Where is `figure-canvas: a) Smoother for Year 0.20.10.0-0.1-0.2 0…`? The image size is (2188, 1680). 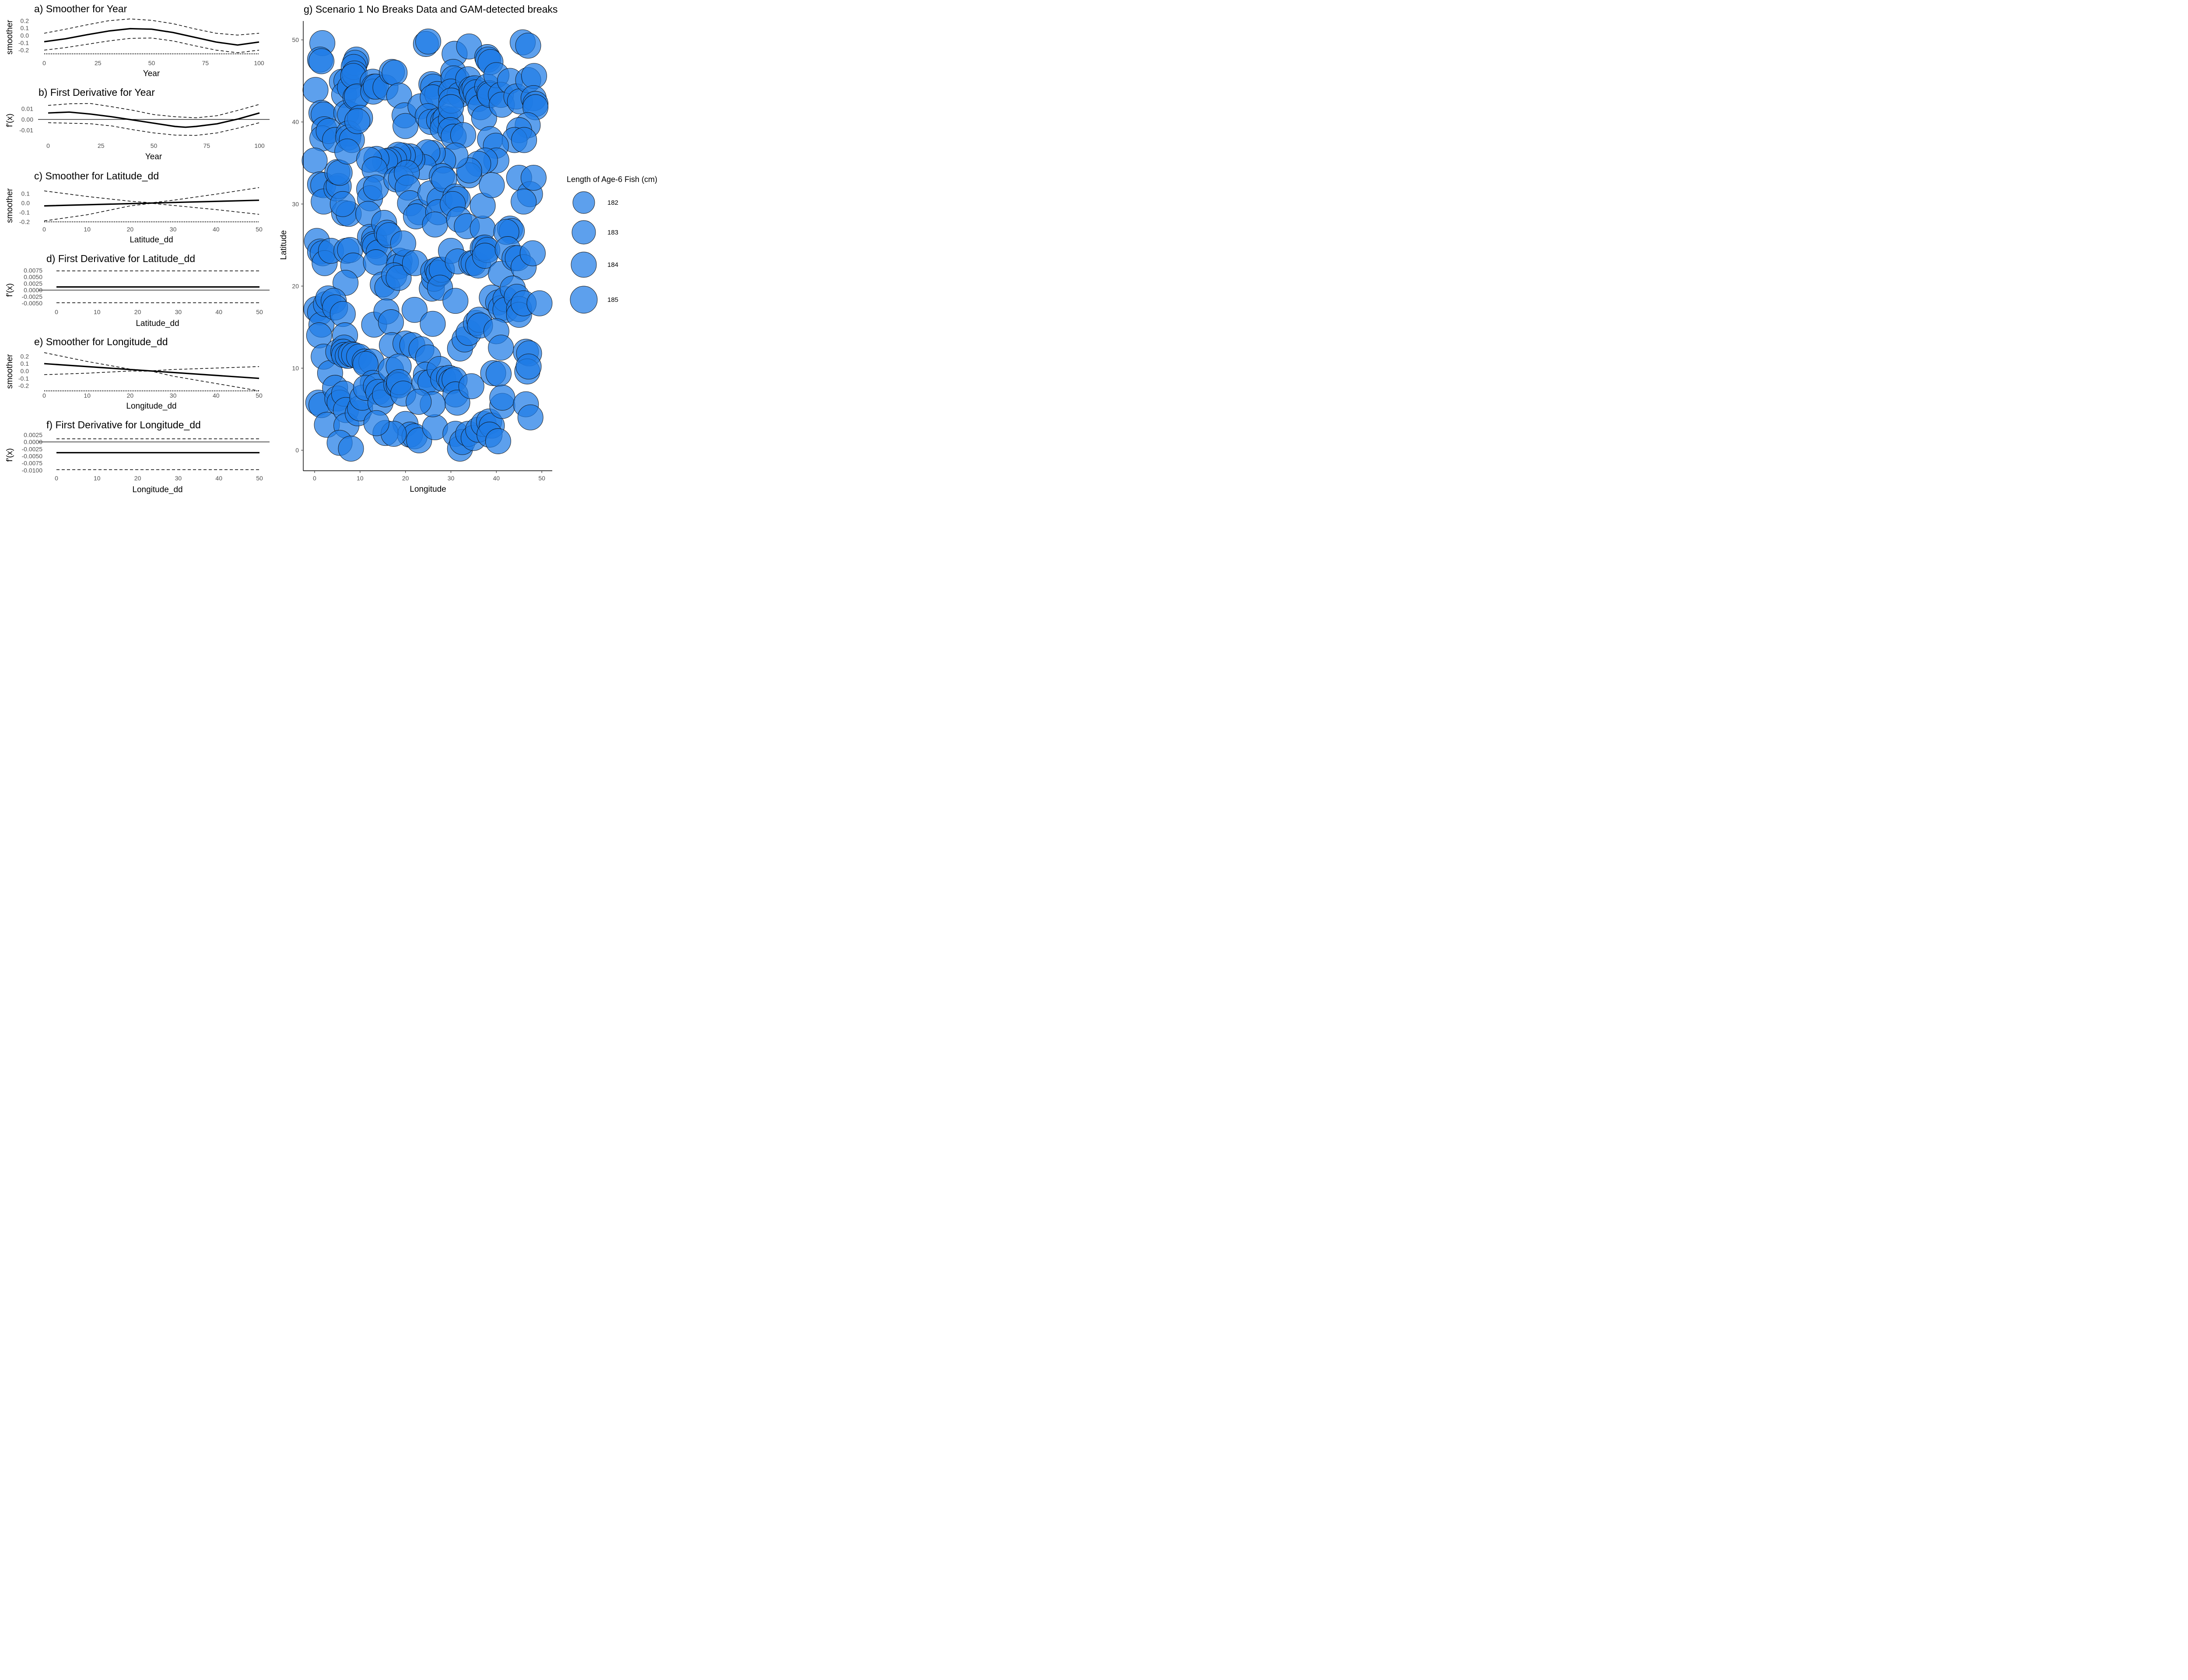 figure-canvas: a) Smoother for Year 0.20.10.0-0.1-0.2 0… is located at coordinates (341, 248).